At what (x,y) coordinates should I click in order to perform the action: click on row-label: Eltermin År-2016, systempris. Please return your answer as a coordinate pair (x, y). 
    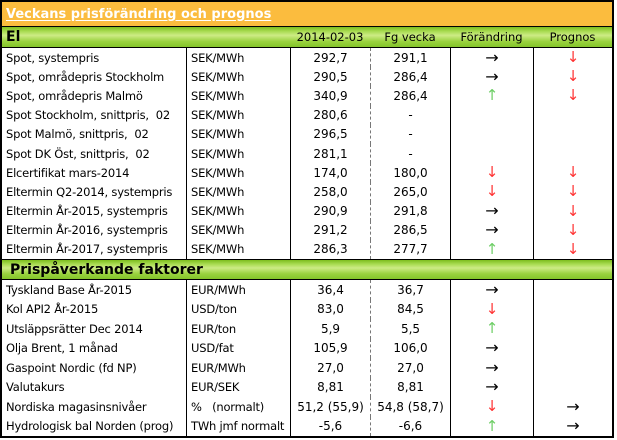
    Looking at the image, I should click on (87, 230).